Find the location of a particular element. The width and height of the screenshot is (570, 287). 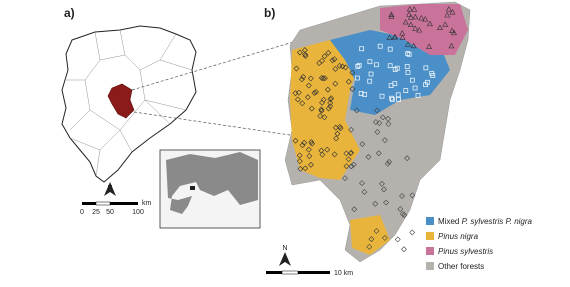

nigra-area is located at coordinates (325, 110).